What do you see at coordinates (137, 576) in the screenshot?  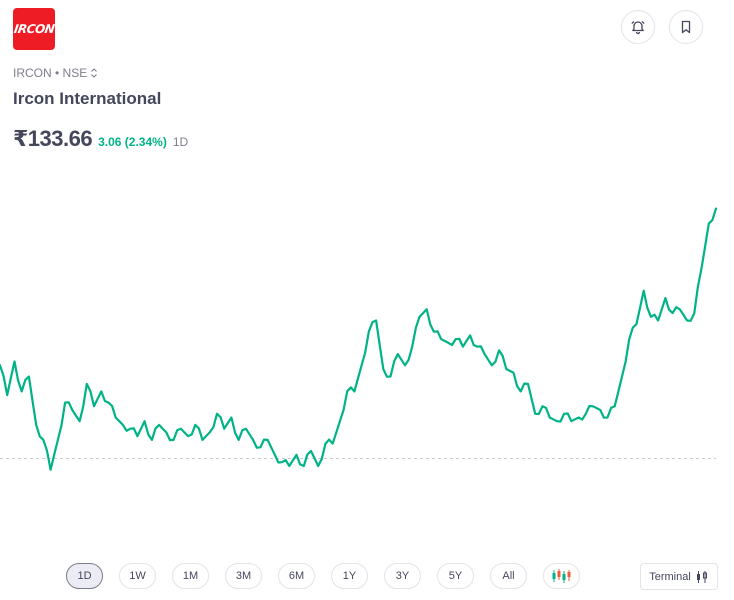 I see `range-button-1w: 1W` at bounding box center [137, 576].